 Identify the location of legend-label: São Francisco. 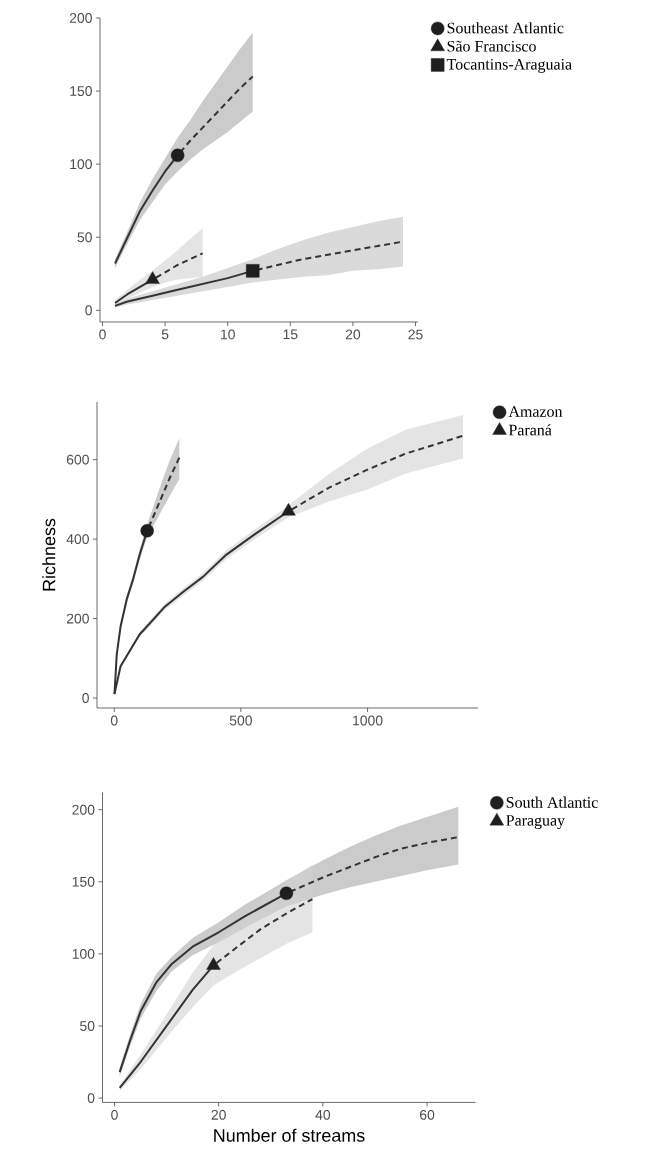
(491, 46).